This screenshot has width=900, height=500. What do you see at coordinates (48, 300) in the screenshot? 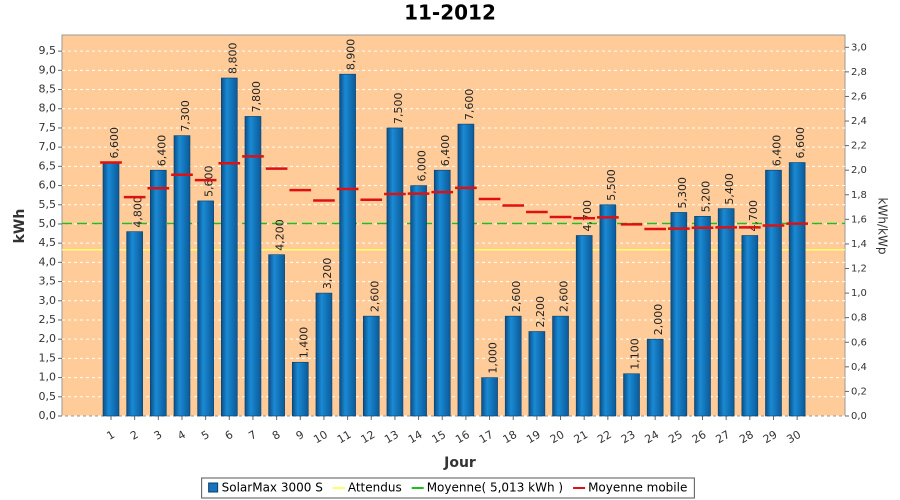
I see `y-tick-label: 3,0` at bounding box center [48, 300].